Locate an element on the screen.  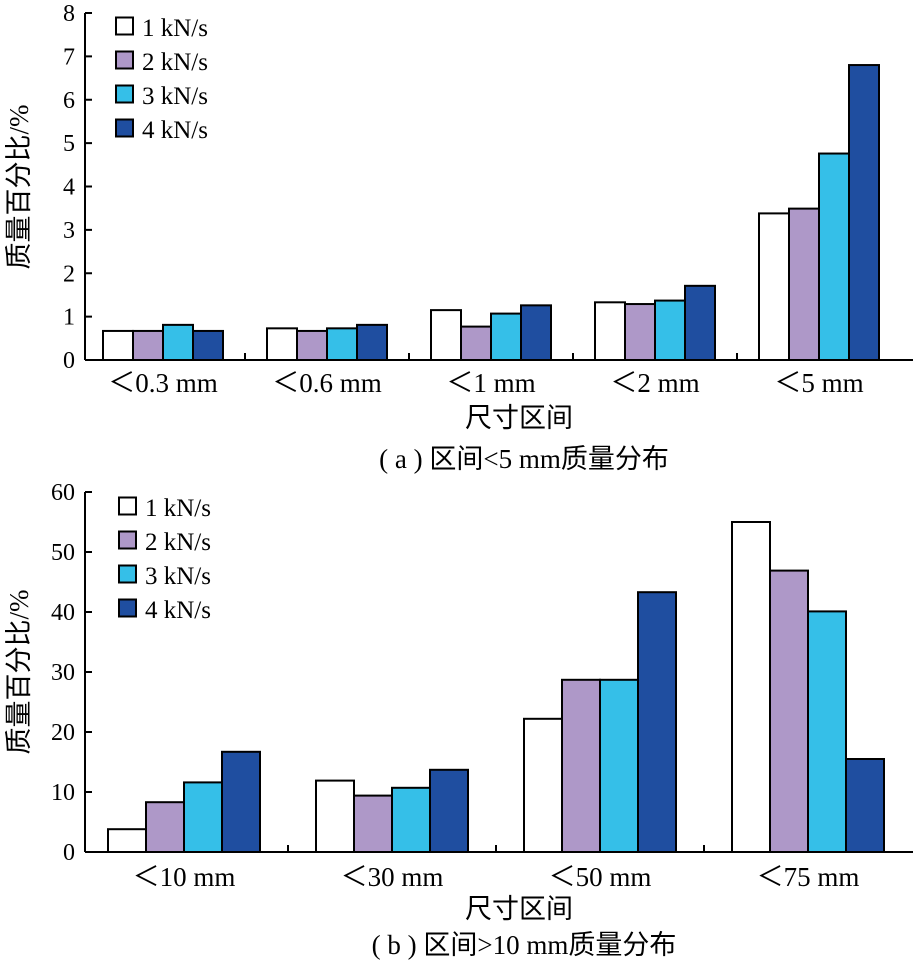
y-tick-label: 2 is located at coordinates (69, 274).